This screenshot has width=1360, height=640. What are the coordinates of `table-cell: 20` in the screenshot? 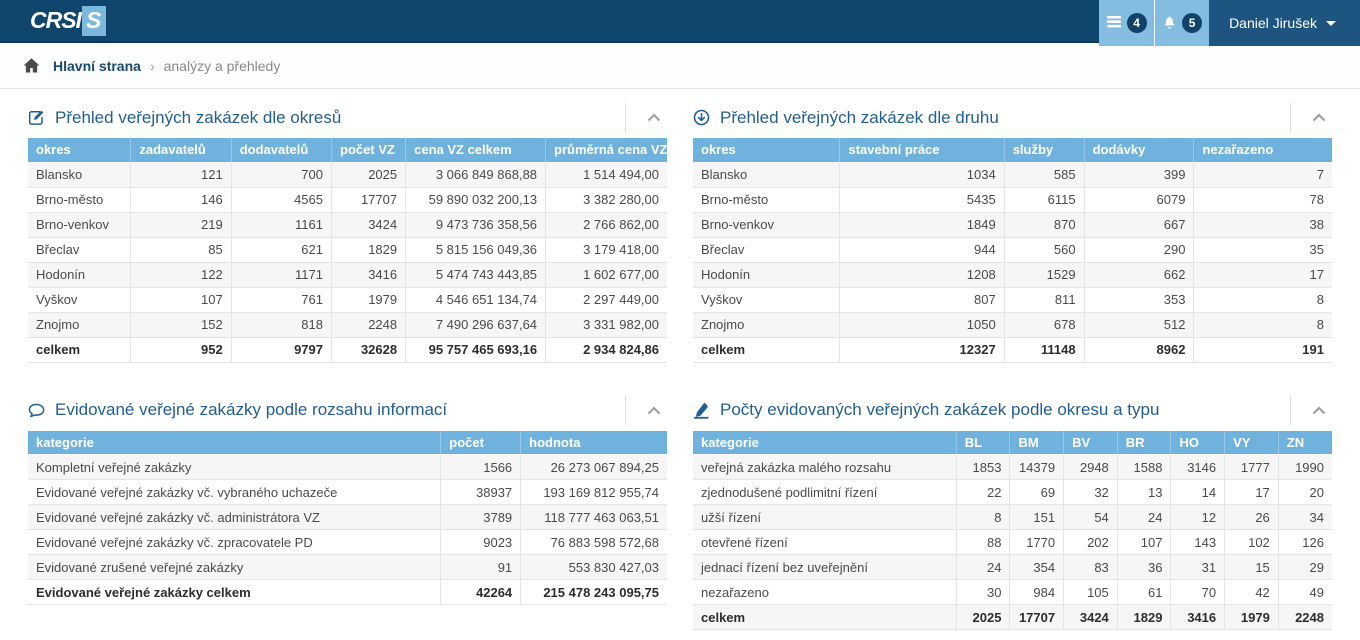 It's located at (1304, 492).